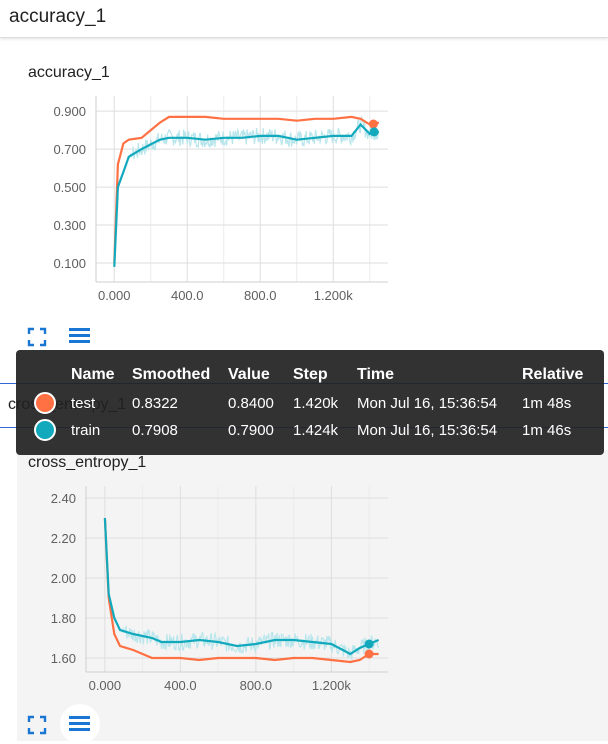  Describe the element at coordinates (37, 725) in the screenshot. I see `expand-icon` at that location.